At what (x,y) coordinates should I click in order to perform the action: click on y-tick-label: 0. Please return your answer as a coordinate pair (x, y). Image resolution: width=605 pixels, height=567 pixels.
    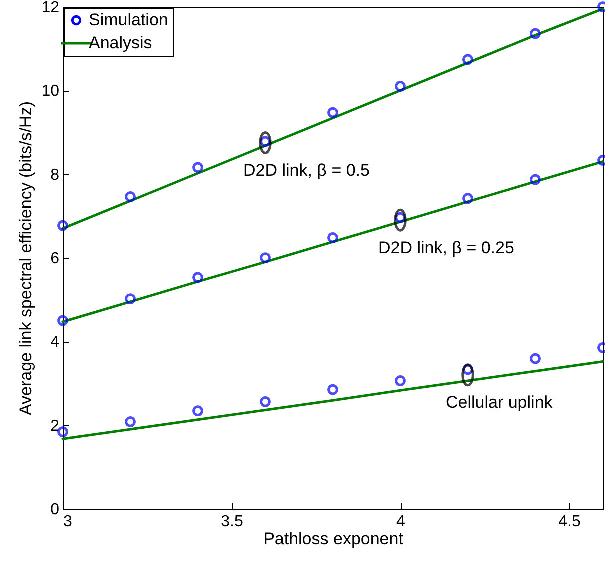
    Looking at the image, I should click on (55, 510).